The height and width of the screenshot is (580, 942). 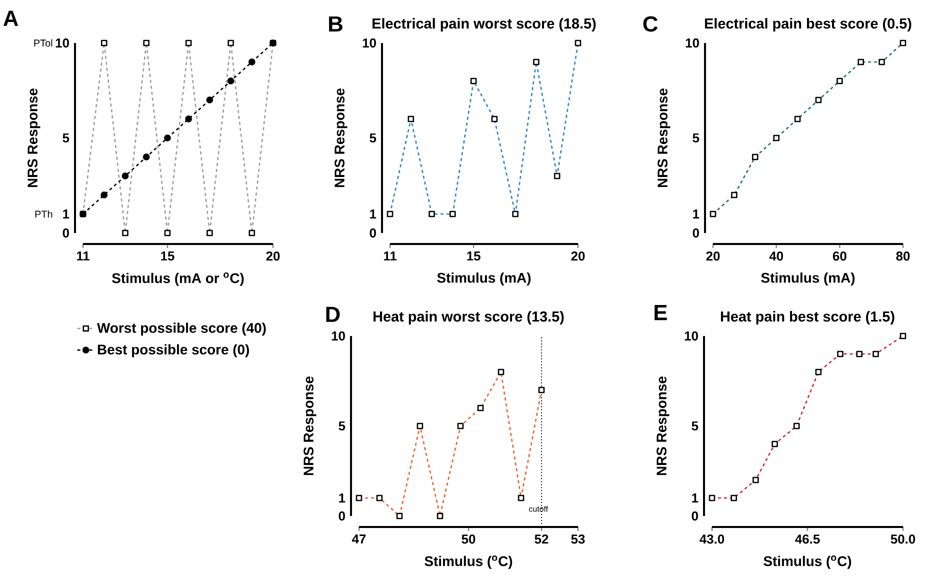 I want to click on x-tick-label: 60, so click(x=839, y=256).